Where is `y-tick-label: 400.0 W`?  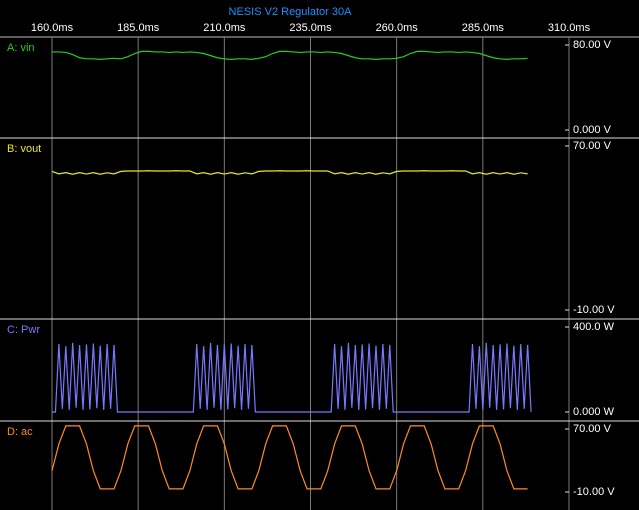 y-tick-label: 400.0 W is located at coordinates (594, 327).